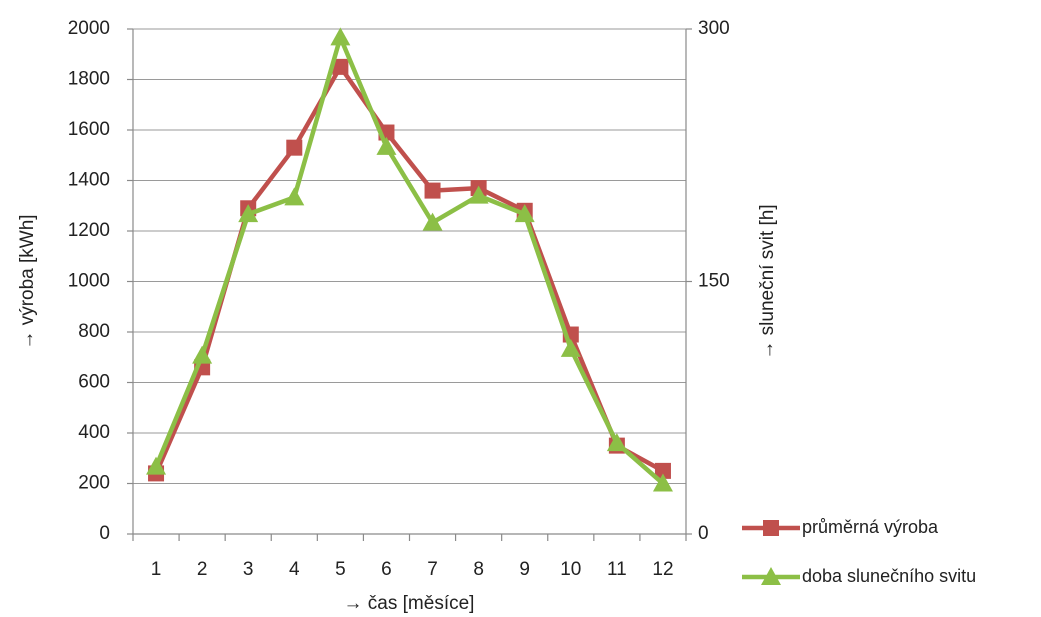  What do you see at coordinates (89, 79) in the screenshot?
I see `y-tick-label: 1800` at bounding box center [89, 79].